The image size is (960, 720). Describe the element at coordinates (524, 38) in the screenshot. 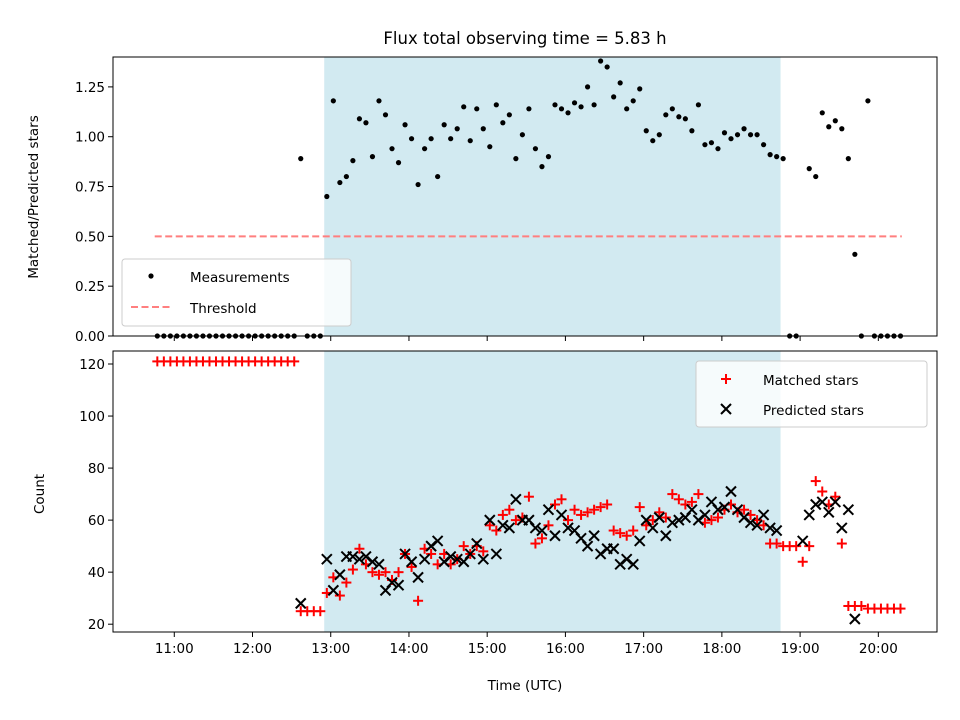

I see `chart-title: Flux total observing time = 5.83 h` at that location.